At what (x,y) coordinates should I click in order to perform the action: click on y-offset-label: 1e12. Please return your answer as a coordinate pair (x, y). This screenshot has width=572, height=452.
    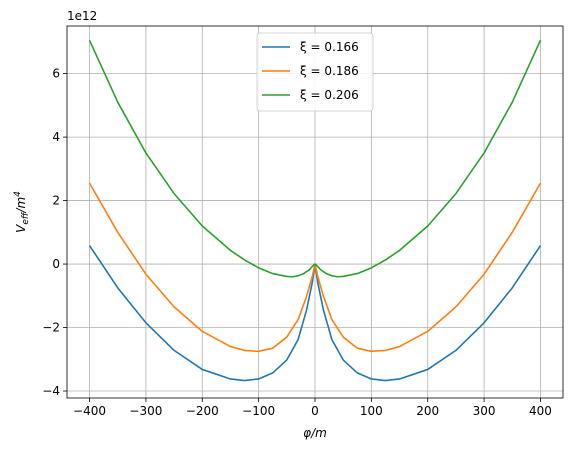
    Looking at the image, I should click on (82, 16).